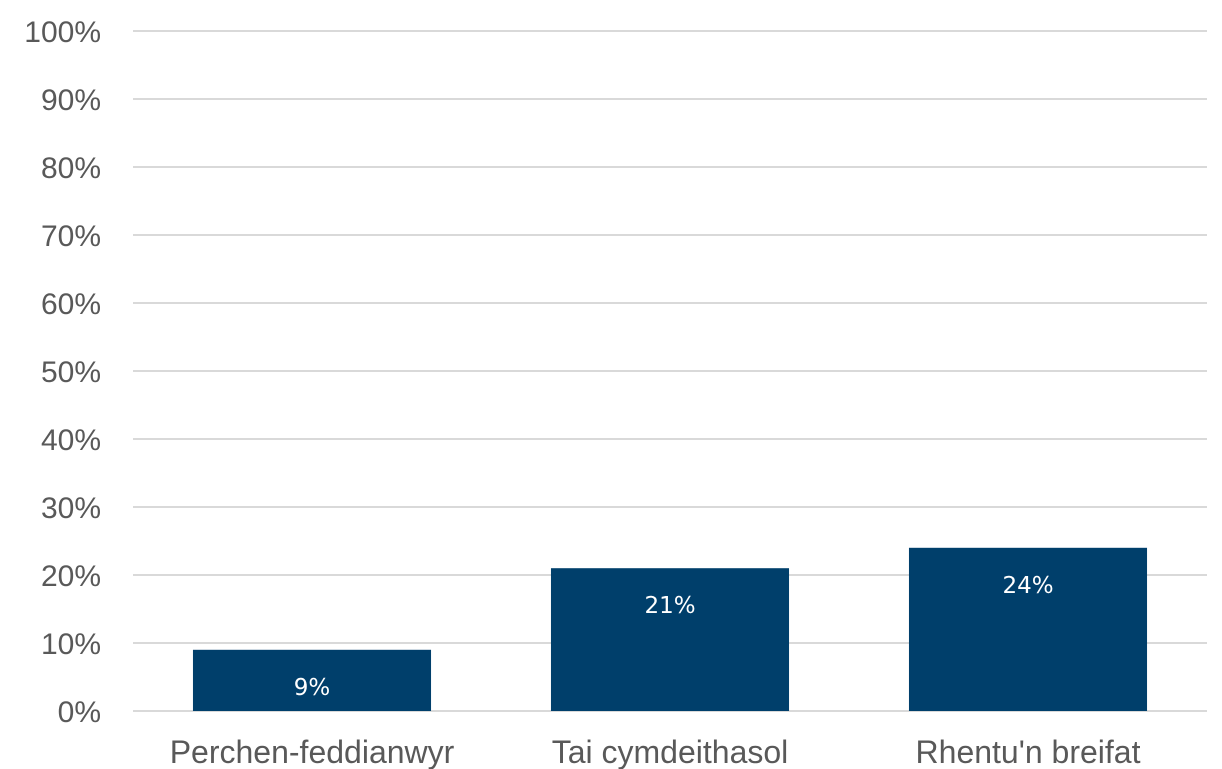 This screenshot has height=769, width=1222. I want to click on category-label-0: Perchen-feddianwyr, so click(312, 751).